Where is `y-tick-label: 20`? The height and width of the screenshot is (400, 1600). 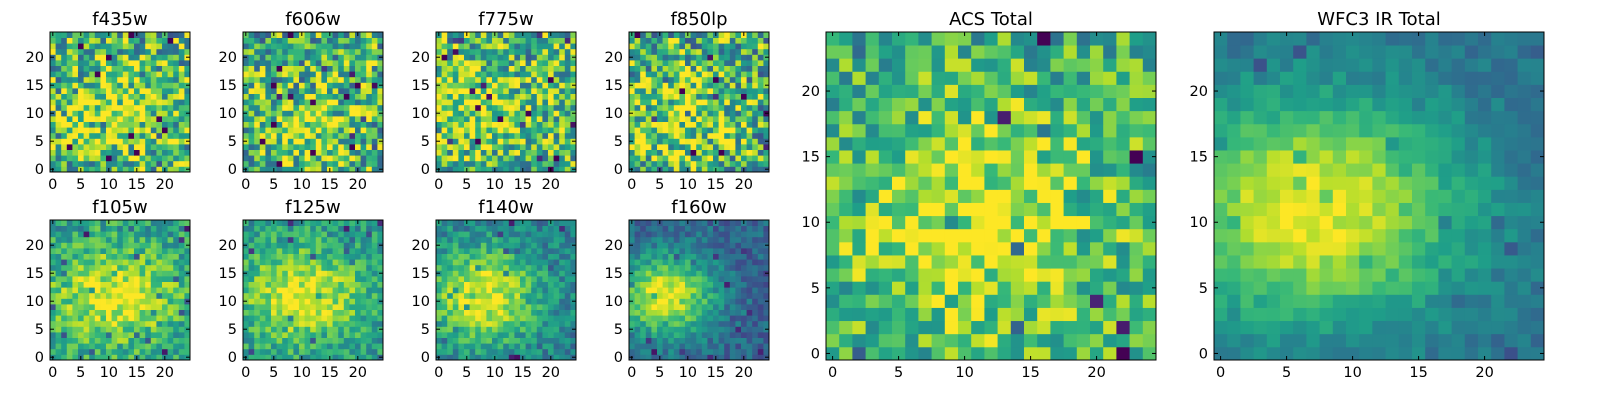
y-tick-label: 20 is located at coordinates (228, 58).